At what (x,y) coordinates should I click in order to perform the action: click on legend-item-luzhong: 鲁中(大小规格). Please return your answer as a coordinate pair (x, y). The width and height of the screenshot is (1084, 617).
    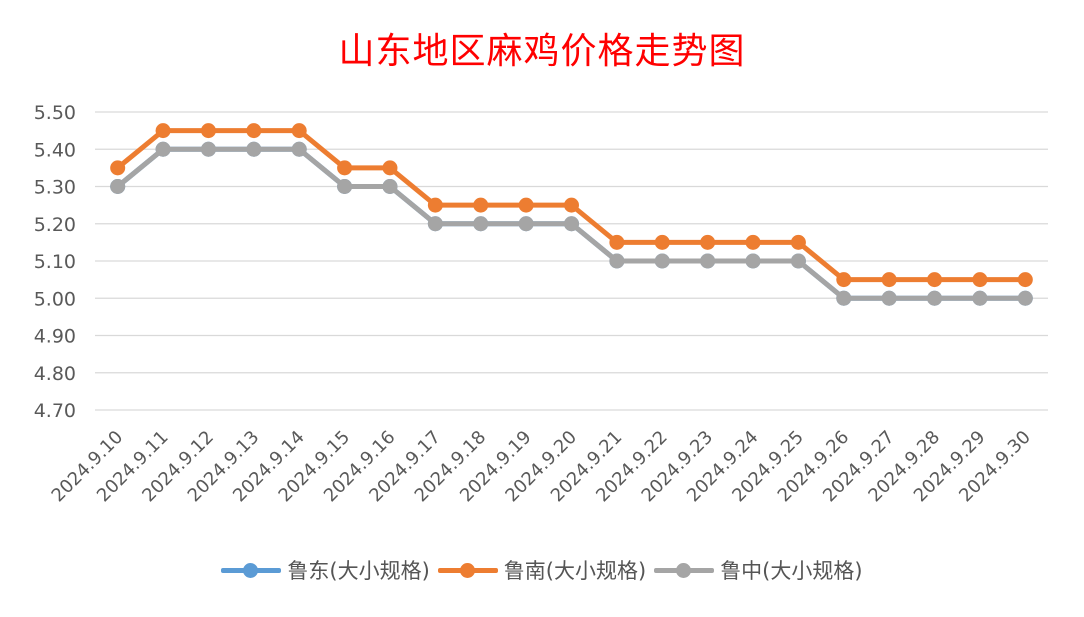
    Looking at the image, I should click on (758, 570).